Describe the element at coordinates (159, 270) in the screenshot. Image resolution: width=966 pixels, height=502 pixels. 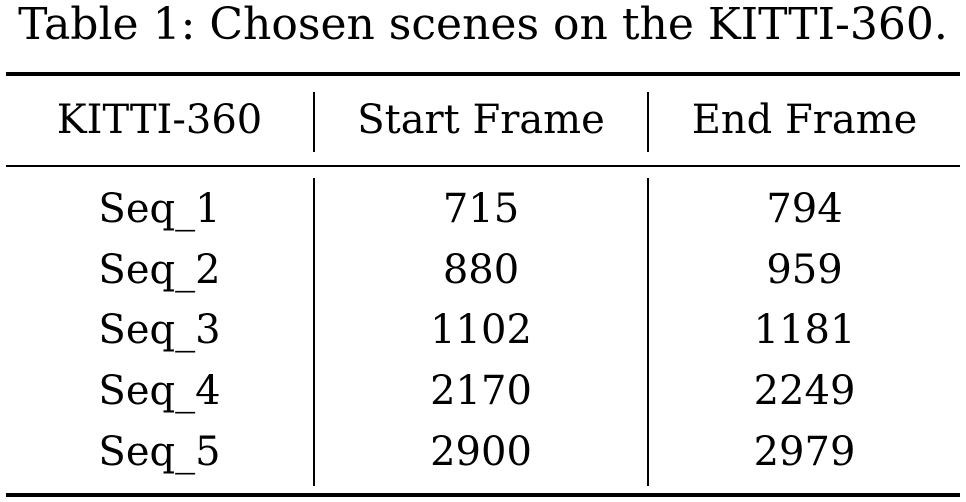
I see `cell-sequence: Seq_2` at that location.